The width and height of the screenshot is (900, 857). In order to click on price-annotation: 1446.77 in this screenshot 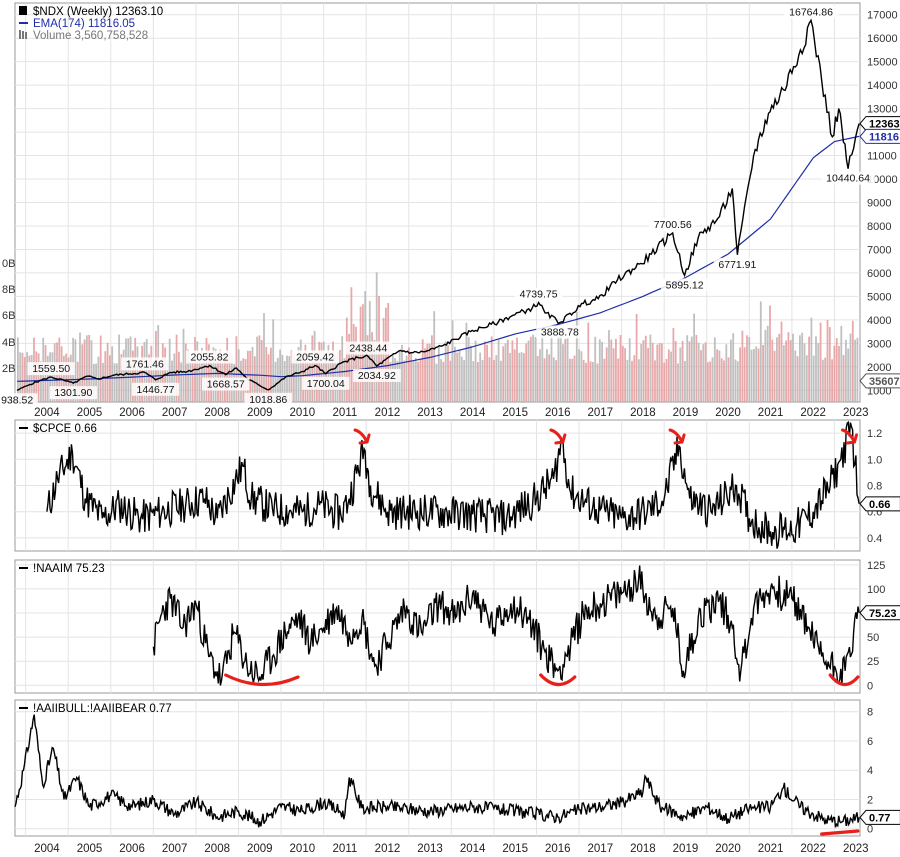, I will do `click(155, 390)`.